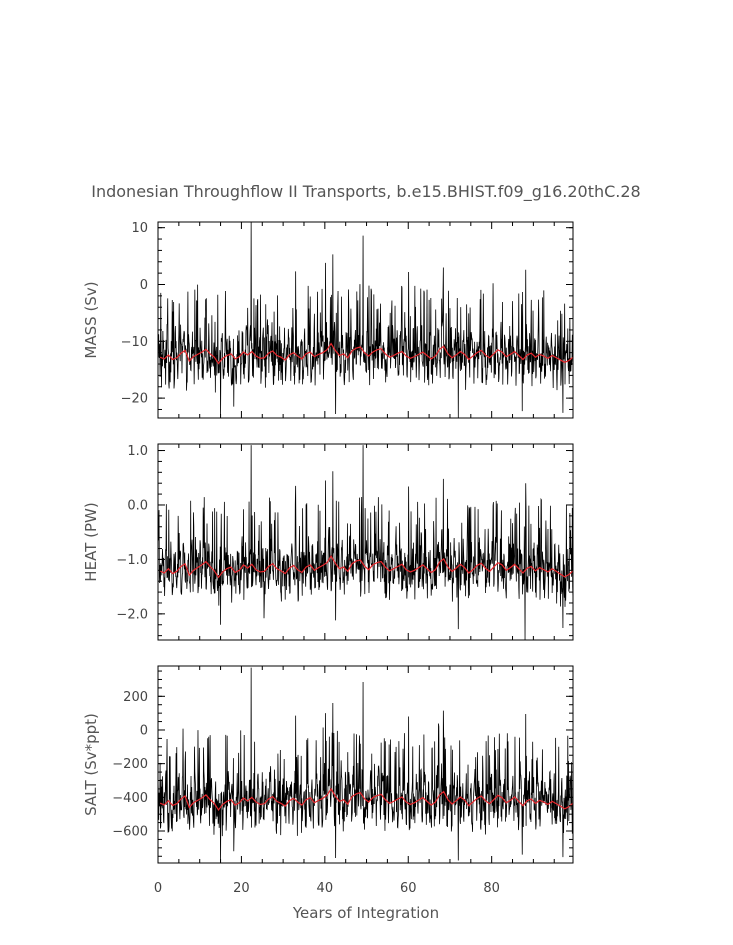 The height and width of the screenshot is (945, 733). Describe the element at coordinates (491, 888) in the screenshot. I see `x-tick-label: 80` at that location.